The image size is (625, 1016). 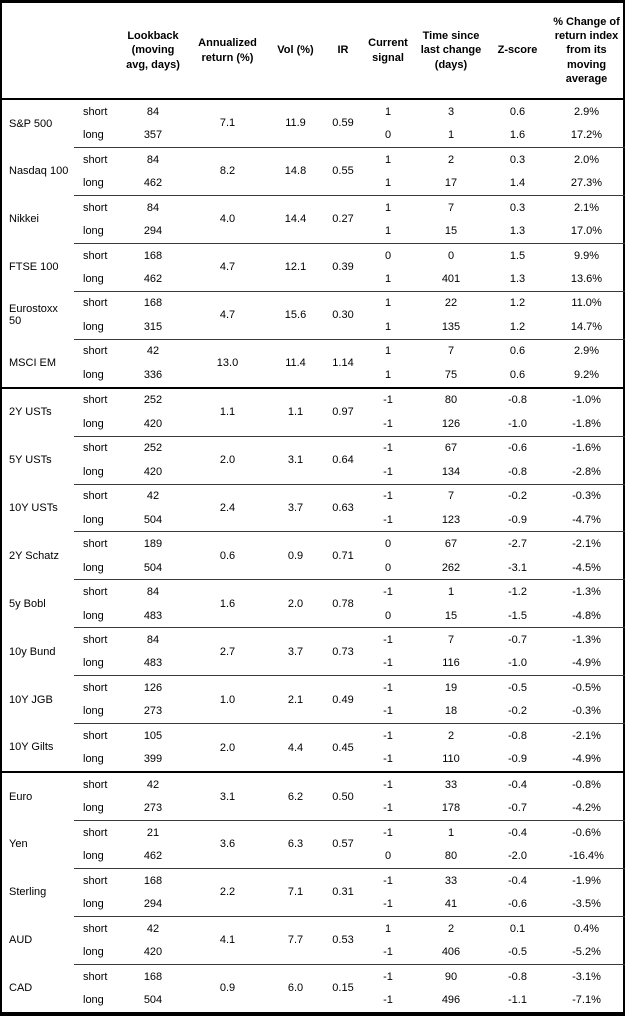 I want to click on annualized-return-value: 1.6, so click(x=227, y=603).